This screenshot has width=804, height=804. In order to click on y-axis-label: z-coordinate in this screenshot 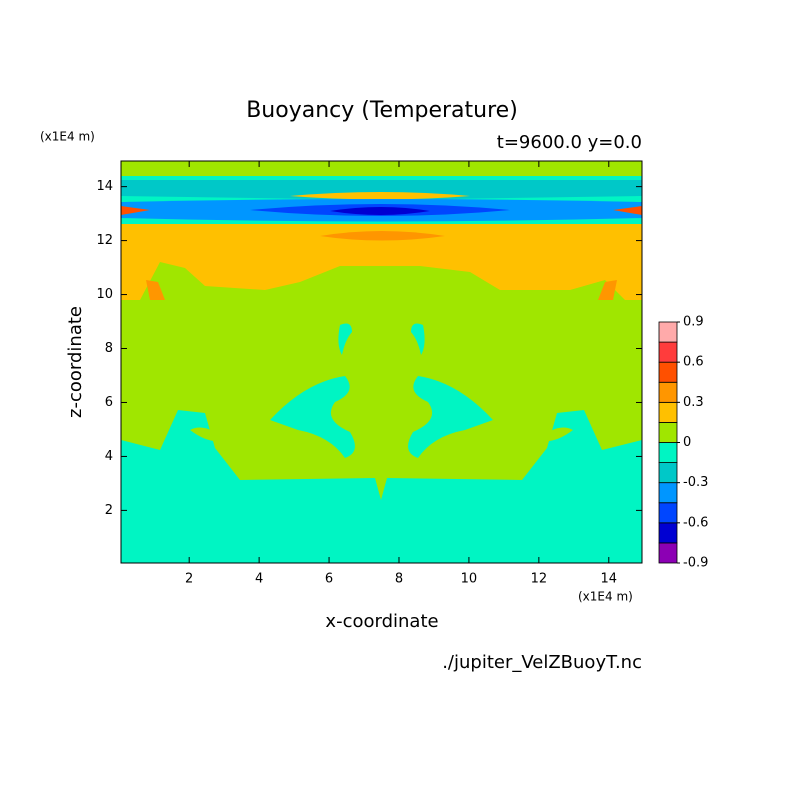, I will do `click(75, 362)`.